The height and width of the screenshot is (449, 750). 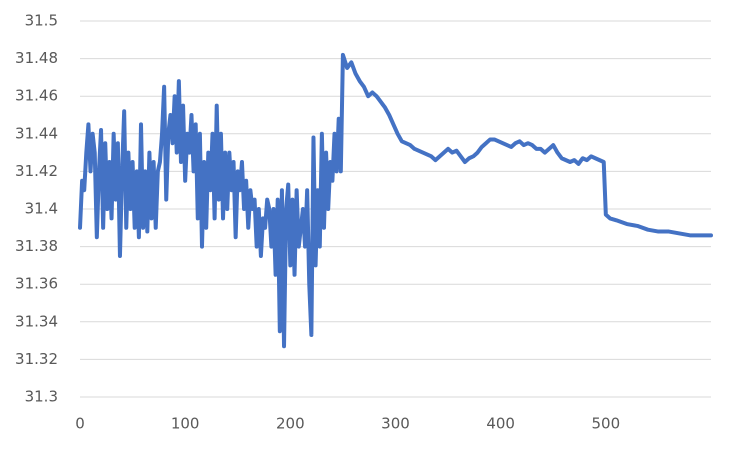 I want to click on y-tick-label: 31.4, so click(x=41, y=209).